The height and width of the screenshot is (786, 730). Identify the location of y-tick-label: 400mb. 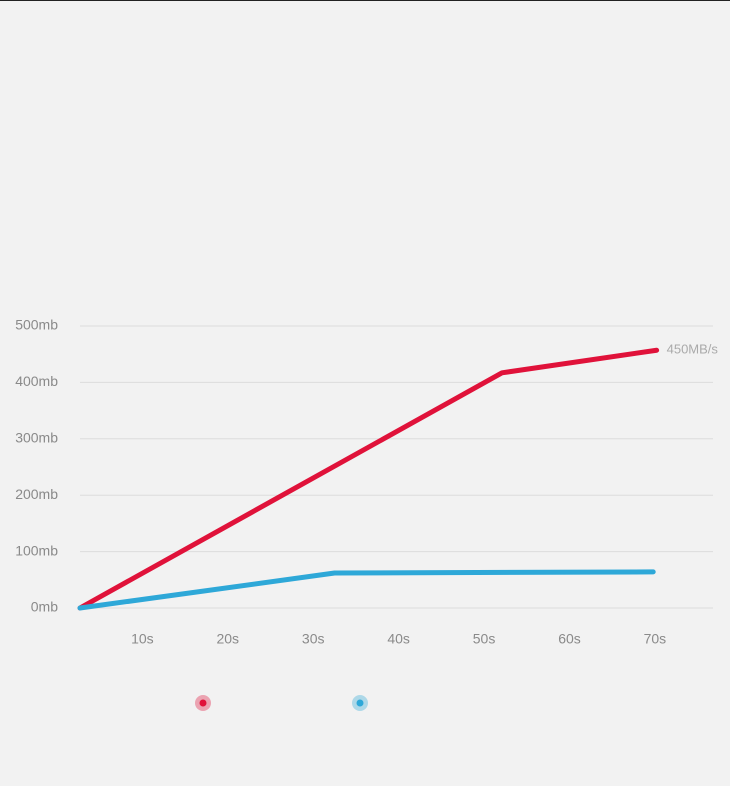
(36, 381).